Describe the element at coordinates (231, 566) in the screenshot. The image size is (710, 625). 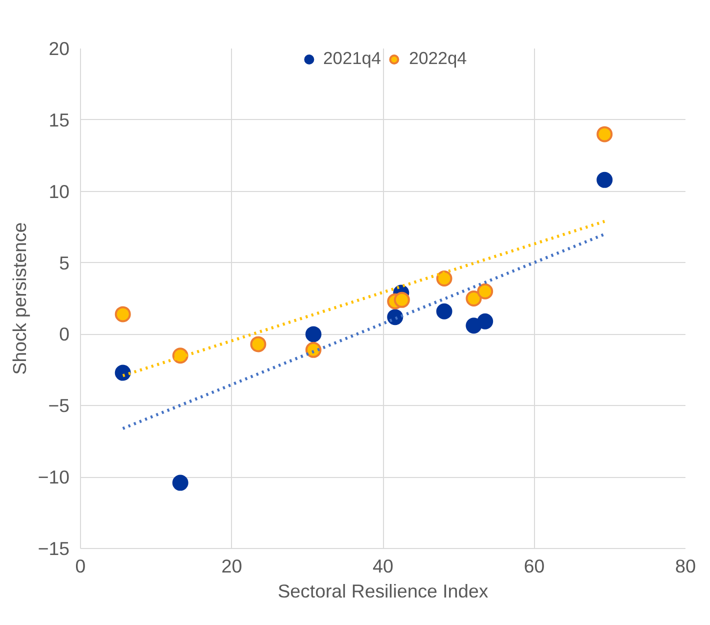
I see `x-tick-label: 20` at that location.